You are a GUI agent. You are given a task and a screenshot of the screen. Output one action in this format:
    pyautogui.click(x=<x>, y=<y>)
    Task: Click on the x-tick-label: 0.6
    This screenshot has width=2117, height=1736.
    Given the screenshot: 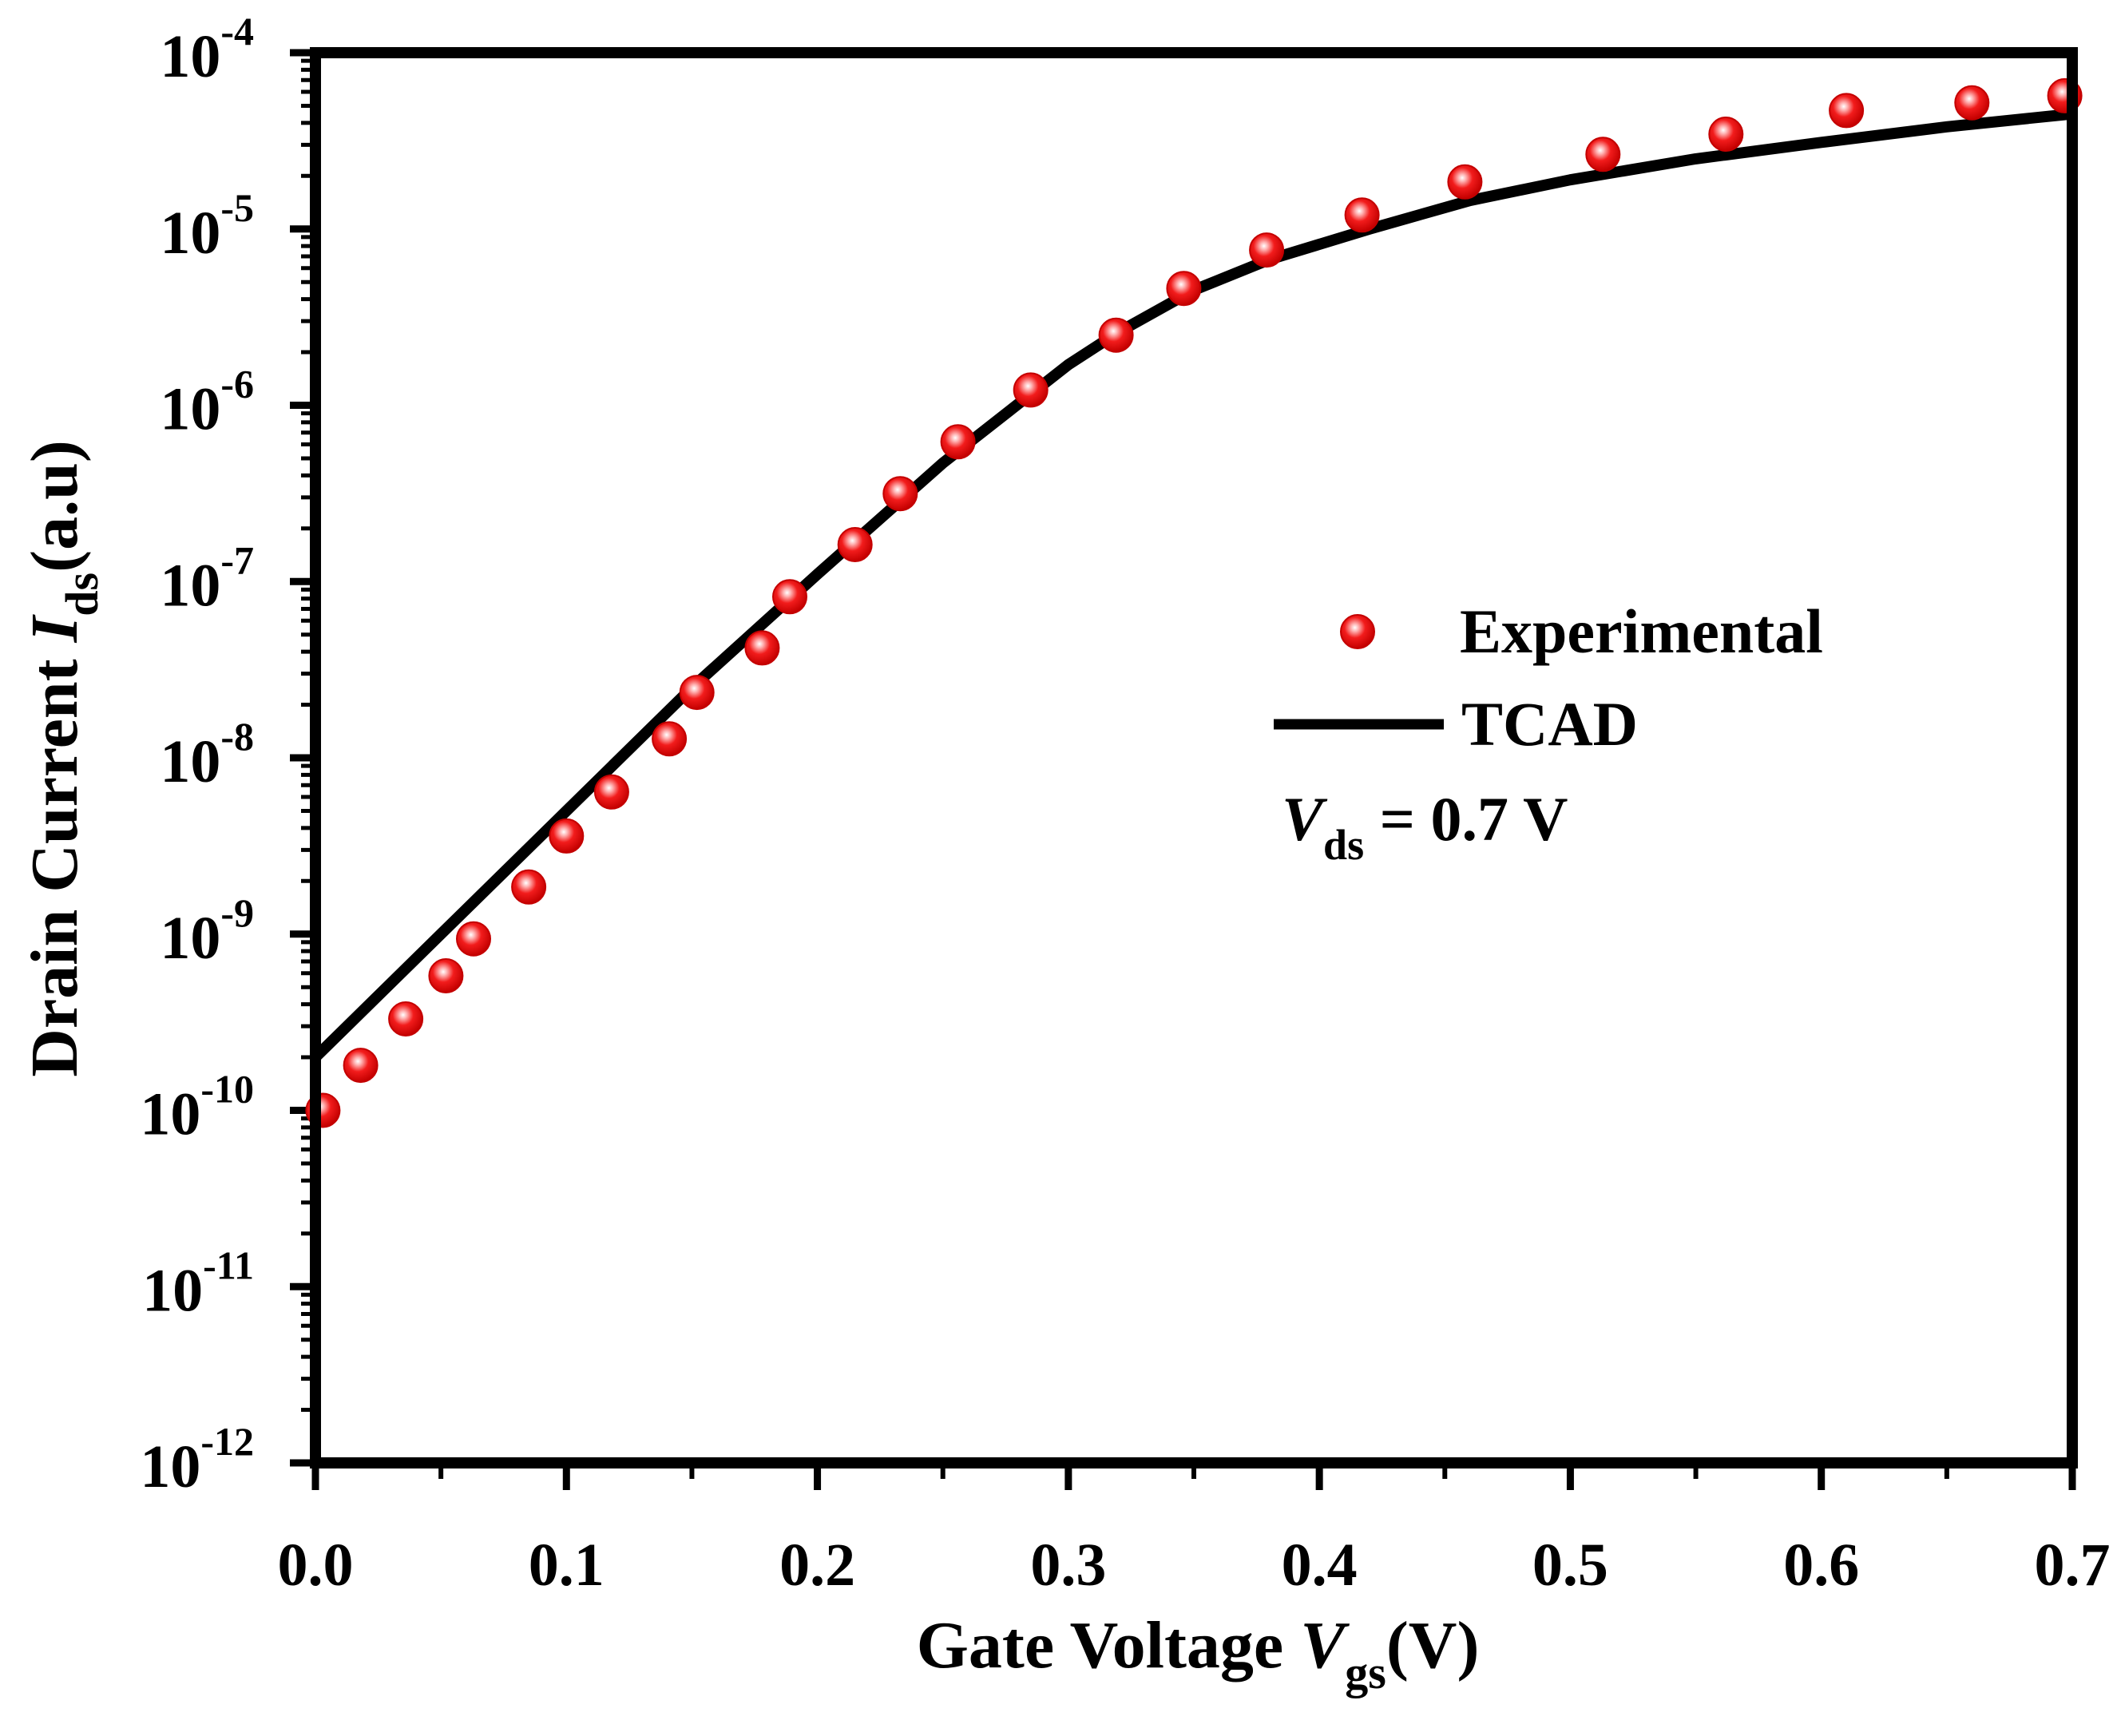 What is the action you would take?
    pyautogui.click(x=1821, y=1565)
    